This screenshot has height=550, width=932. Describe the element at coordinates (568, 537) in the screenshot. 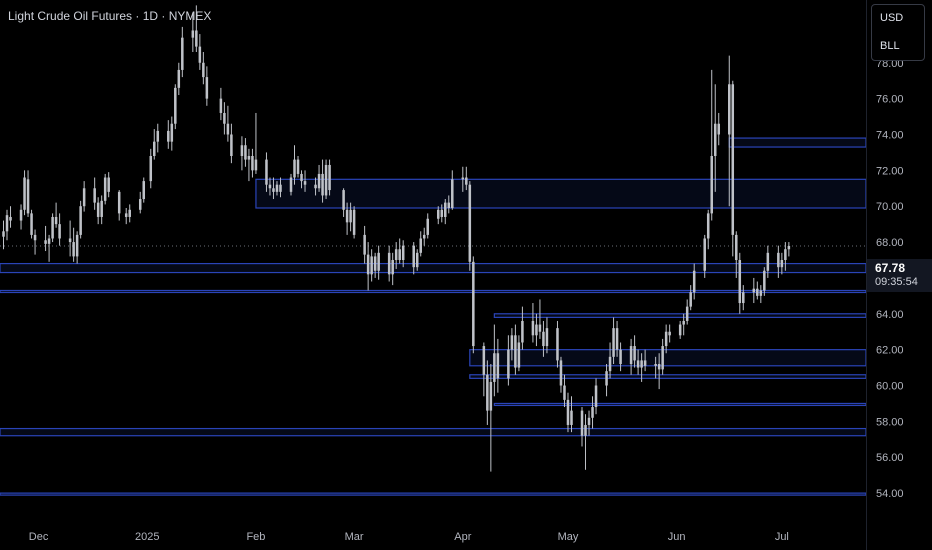

I see `x-tick-label-5: May` at that location.